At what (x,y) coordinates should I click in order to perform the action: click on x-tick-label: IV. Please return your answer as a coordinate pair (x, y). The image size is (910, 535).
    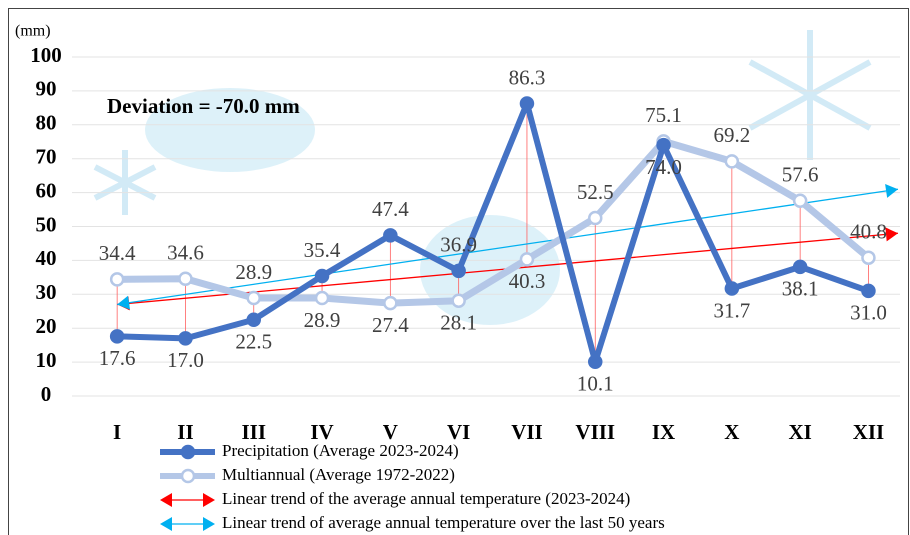
    Looking at the image, I should click on (321, 432).